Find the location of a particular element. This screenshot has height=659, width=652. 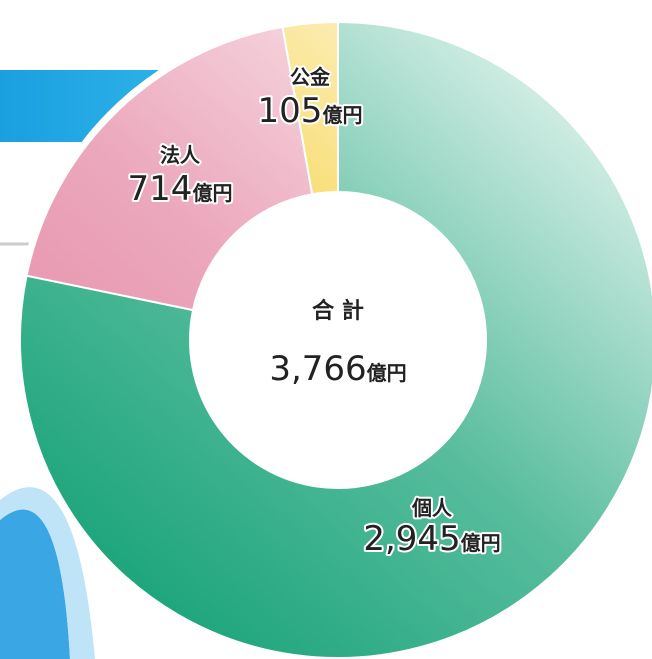

total-label: 3,766 is located at coordinates (317, 369).